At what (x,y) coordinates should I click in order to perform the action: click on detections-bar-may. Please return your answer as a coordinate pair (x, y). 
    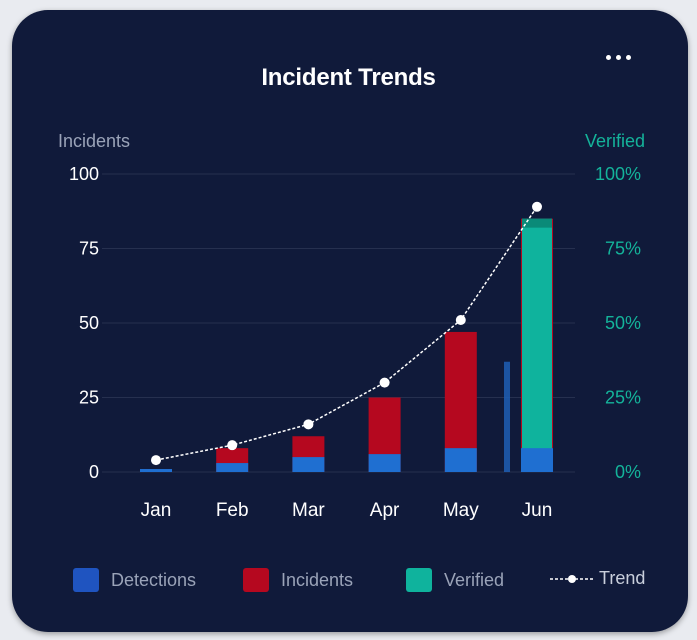
    Looking at the image, I should click on (460, 460).